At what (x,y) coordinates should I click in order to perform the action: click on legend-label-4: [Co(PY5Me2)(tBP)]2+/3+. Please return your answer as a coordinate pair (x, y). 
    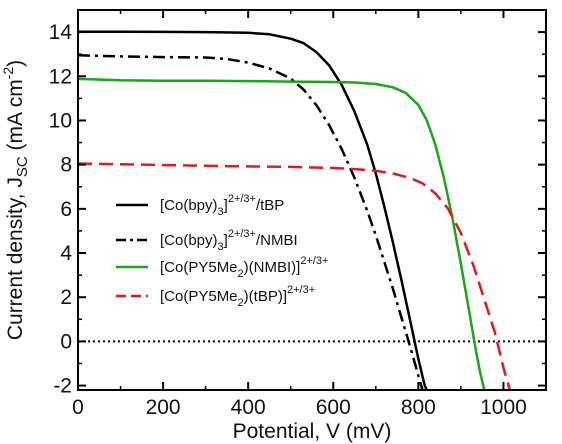
    Looking at the image, I should click on (237, 296).